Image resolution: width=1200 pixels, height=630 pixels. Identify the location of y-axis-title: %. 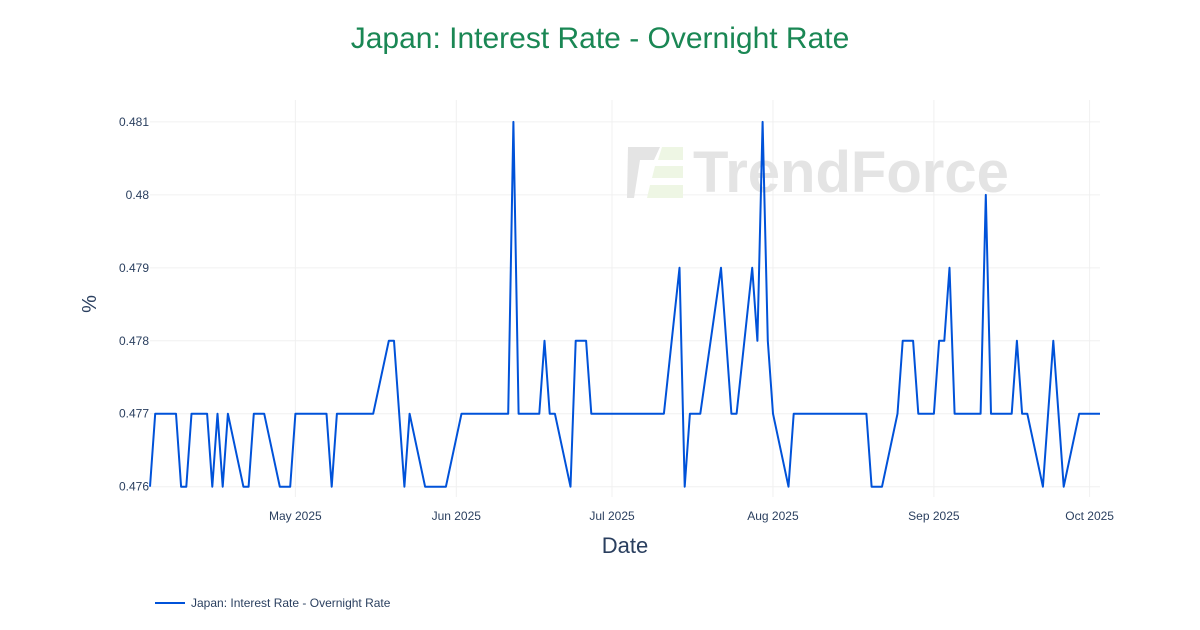
(90, 304).